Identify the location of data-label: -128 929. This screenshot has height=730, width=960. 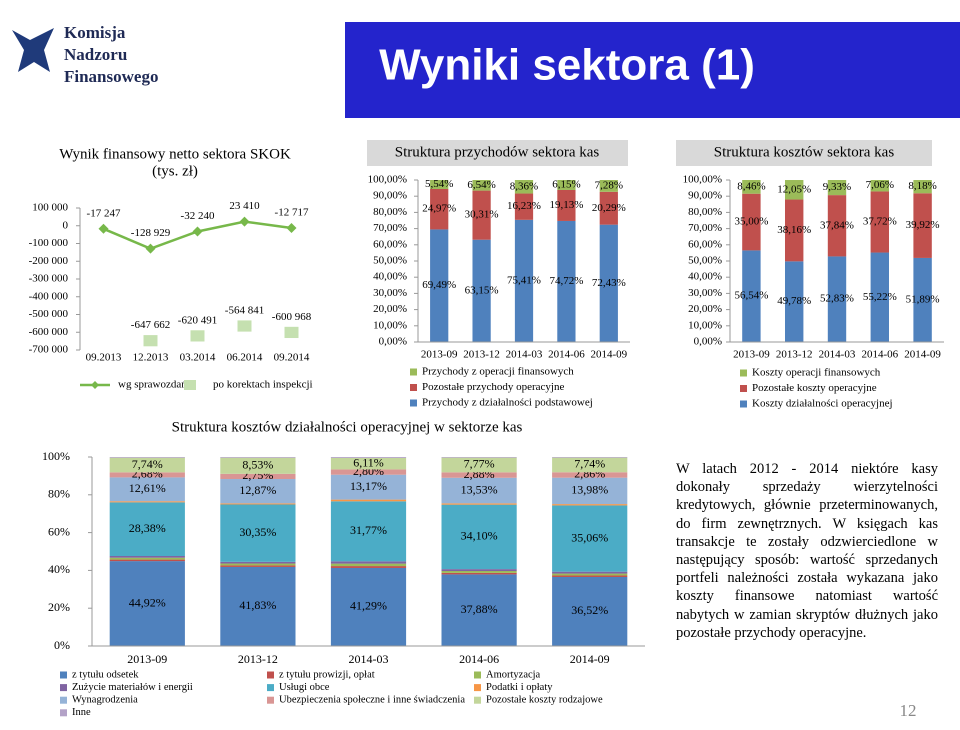
(151, 233).